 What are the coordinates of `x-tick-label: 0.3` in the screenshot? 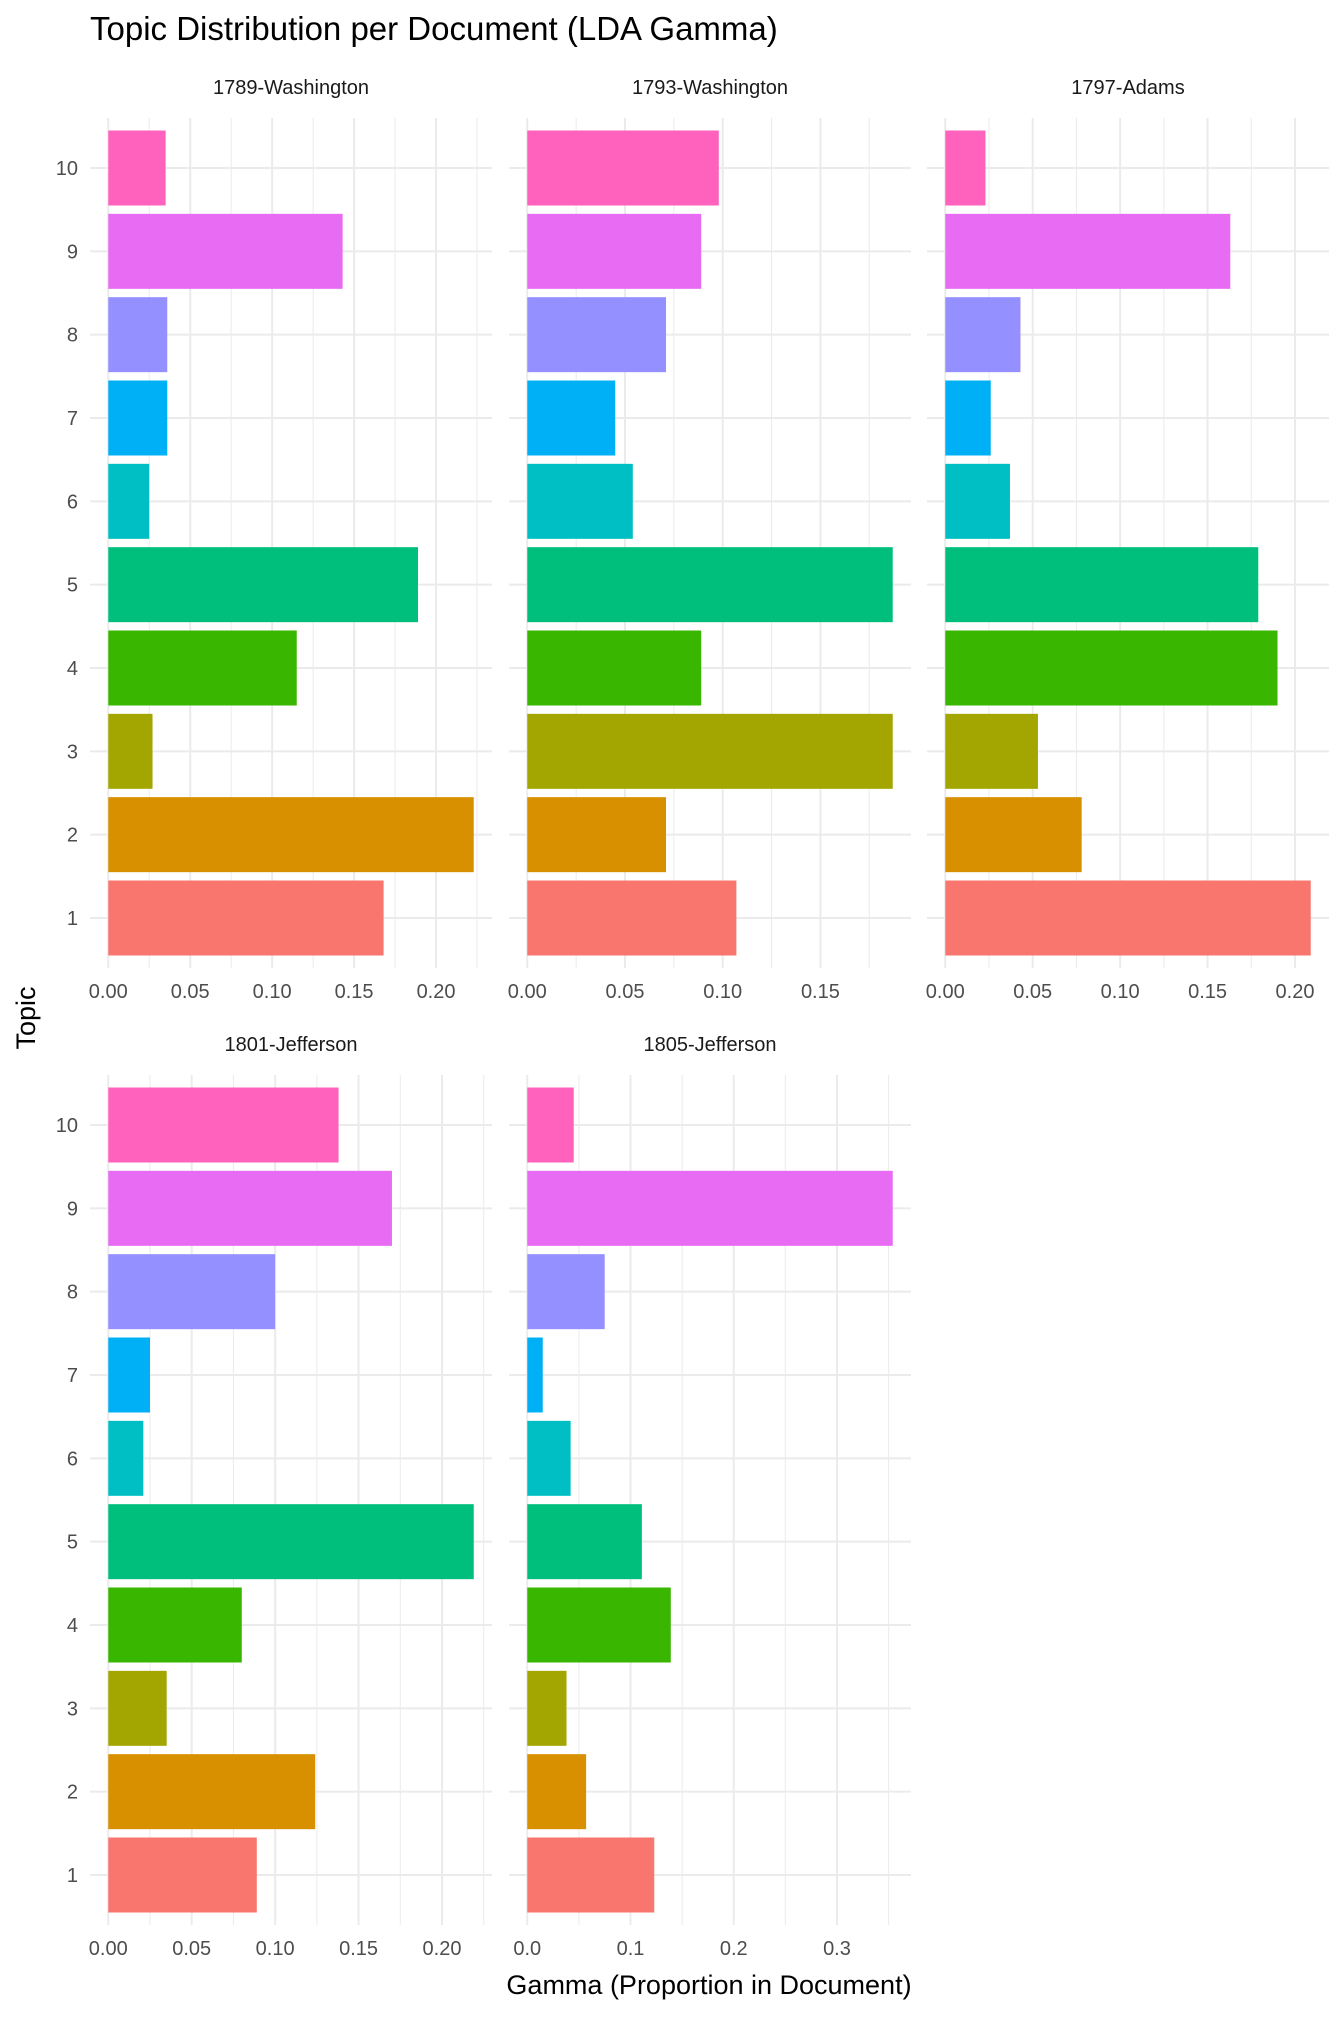 It's located at (837, 1949).